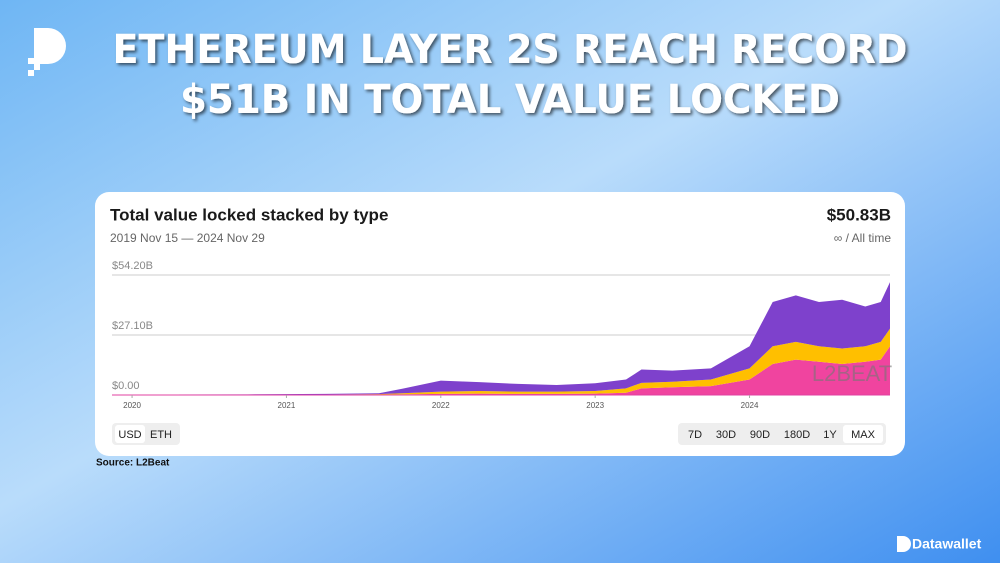 The height and width of the screenshot is (563, 1000). I want to click on chart-subtitle: 2019 Nov 15 — 2024 Nov 29, so click(187, 238).